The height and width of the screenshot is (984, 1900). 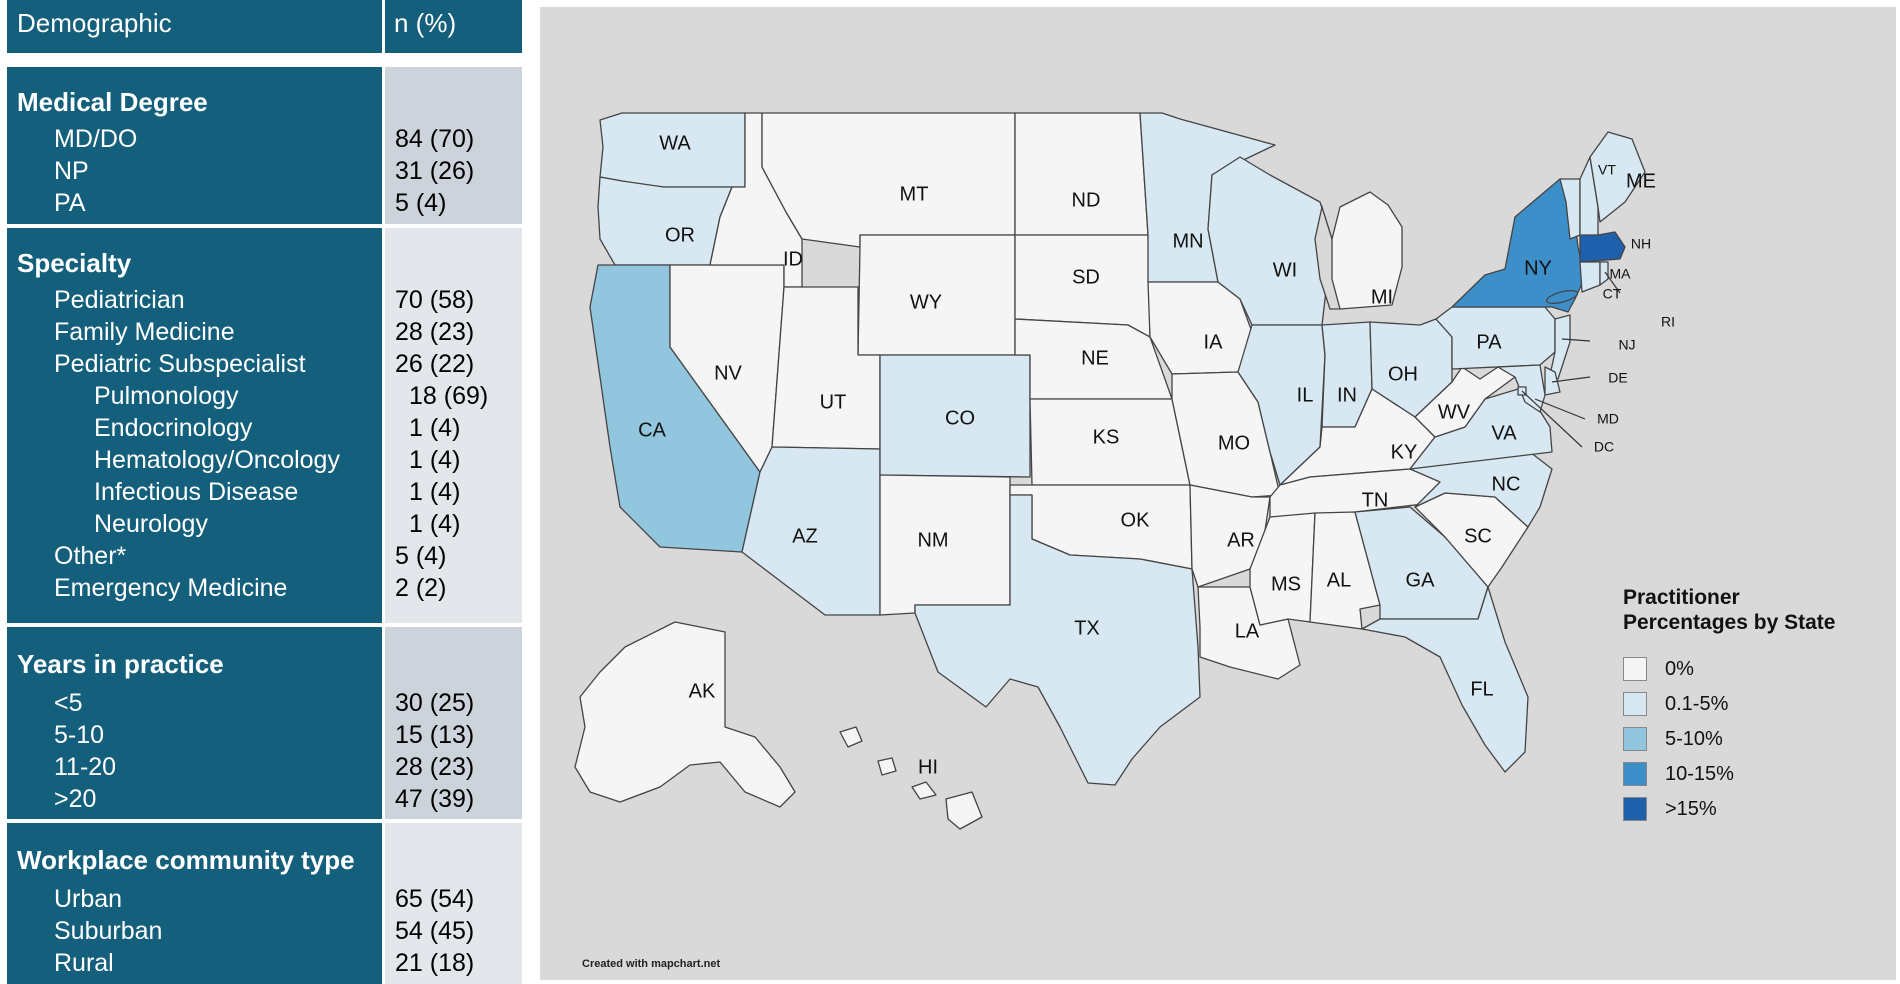 I want to click on state-de, so click(x=1552, y=381).